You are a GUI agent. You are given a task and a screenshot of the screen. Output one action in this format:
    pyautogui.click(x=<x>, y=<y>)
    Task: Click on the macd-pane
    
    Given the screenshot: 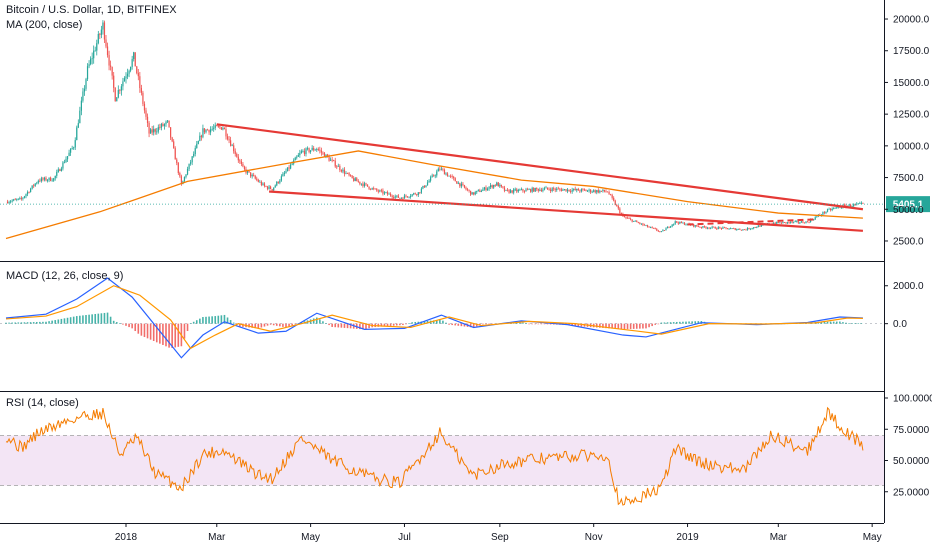 What is the action you would take?
    pyautogui.click(x=442, y=318)
    